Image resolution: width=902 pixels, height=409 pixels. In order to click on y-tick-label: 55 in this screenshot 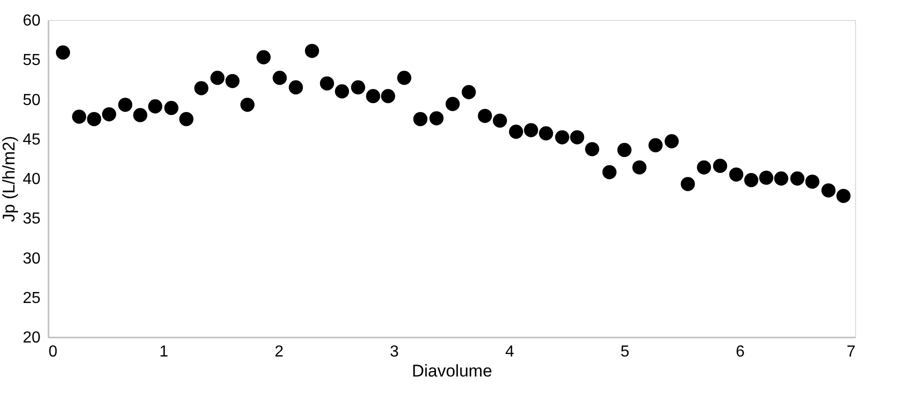, I will do `click(31, 61)`.